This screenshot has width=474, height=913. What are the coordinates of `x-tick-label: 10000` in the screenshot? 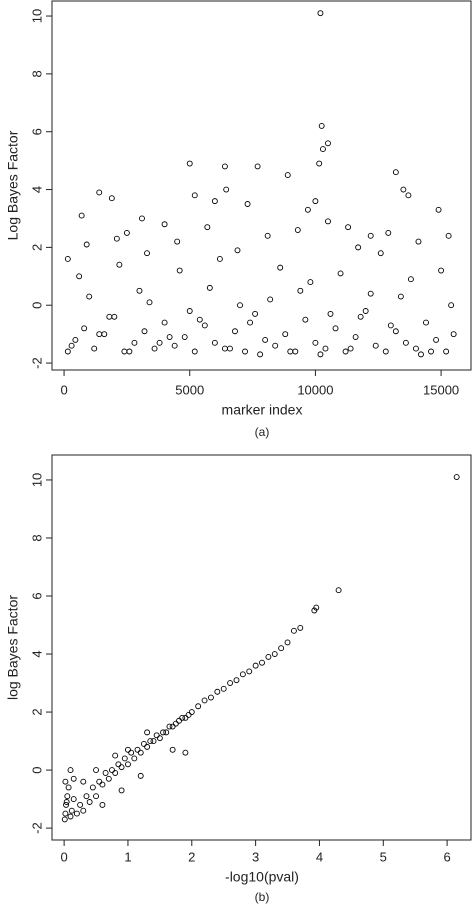 It's located at (315, 389).